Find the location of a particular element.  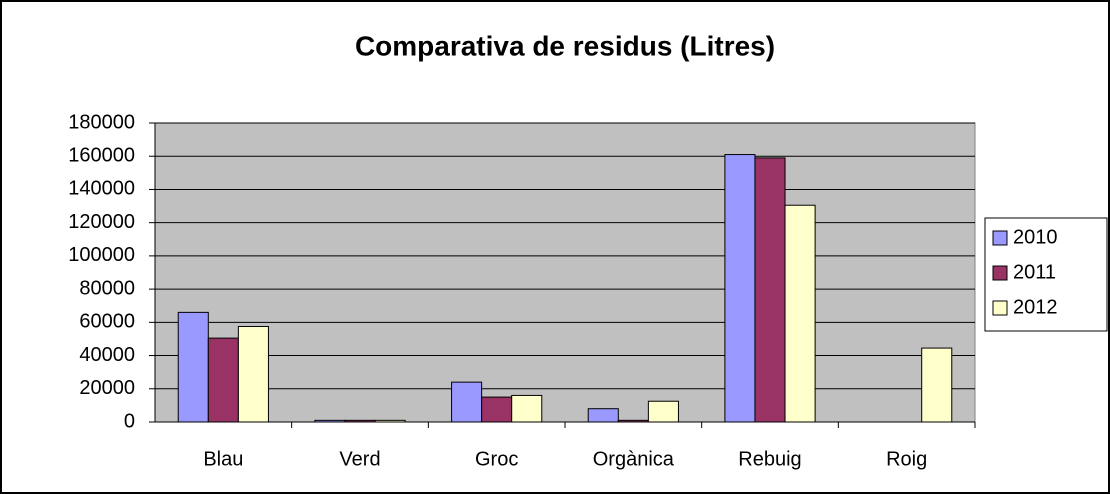

y-tick-label: 180000 is located at coordinates (101, 122).